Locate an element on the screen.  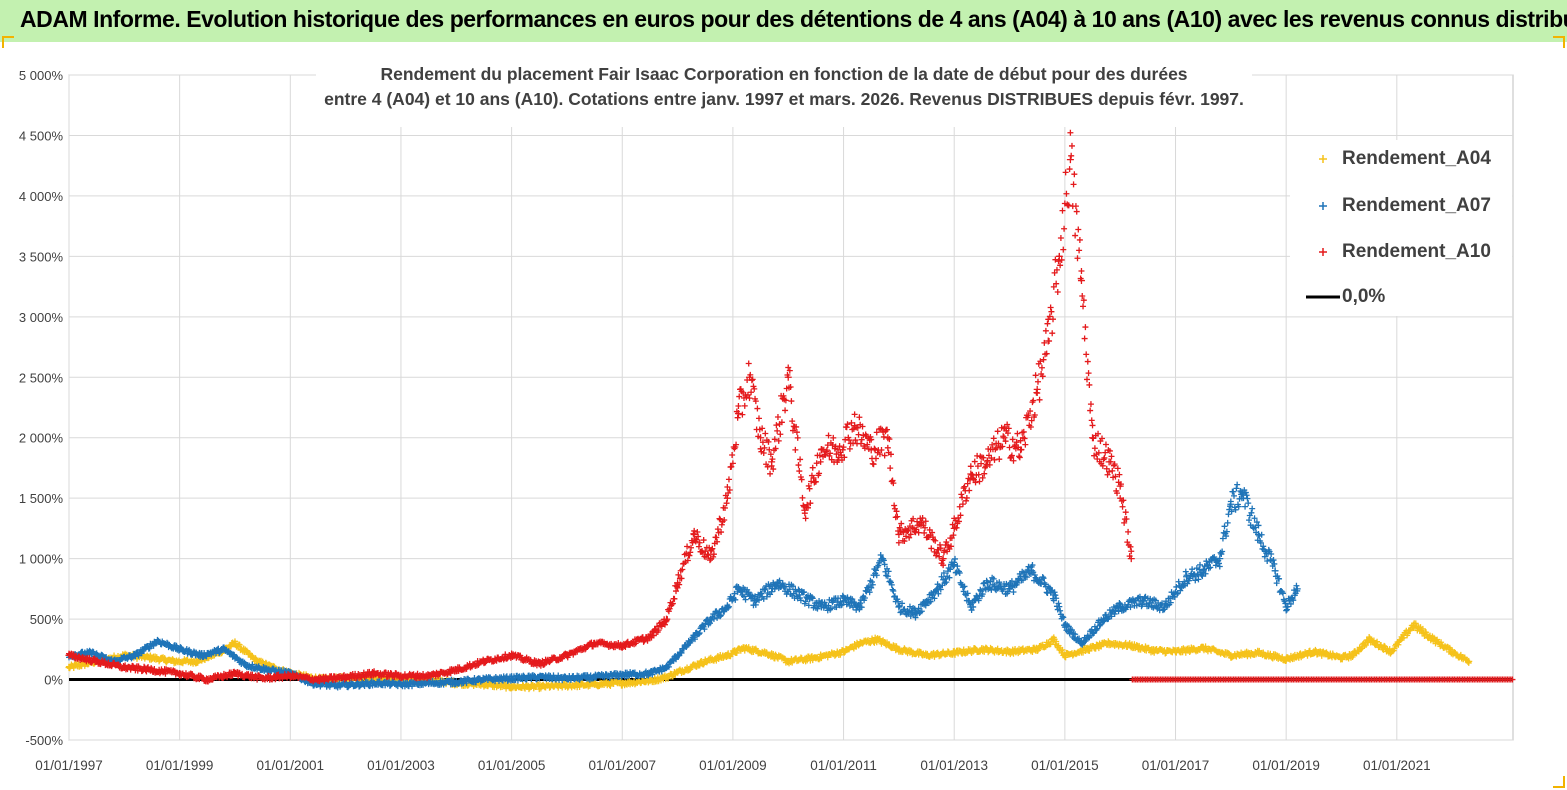
y-tick-label: 500% is located at coordinates (47, 619).